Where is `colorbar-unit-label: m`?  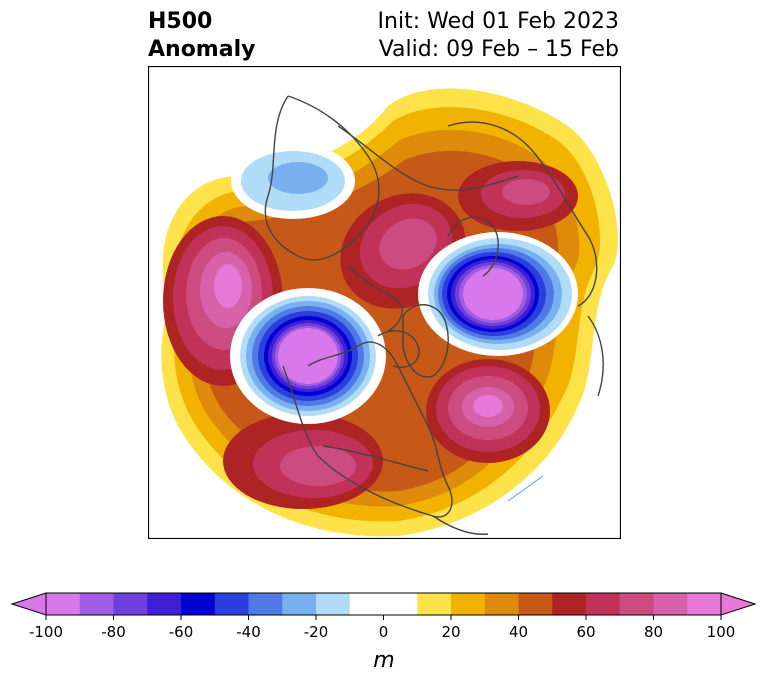
colorbar-unit-label: m is located at coordinates (383, 660).